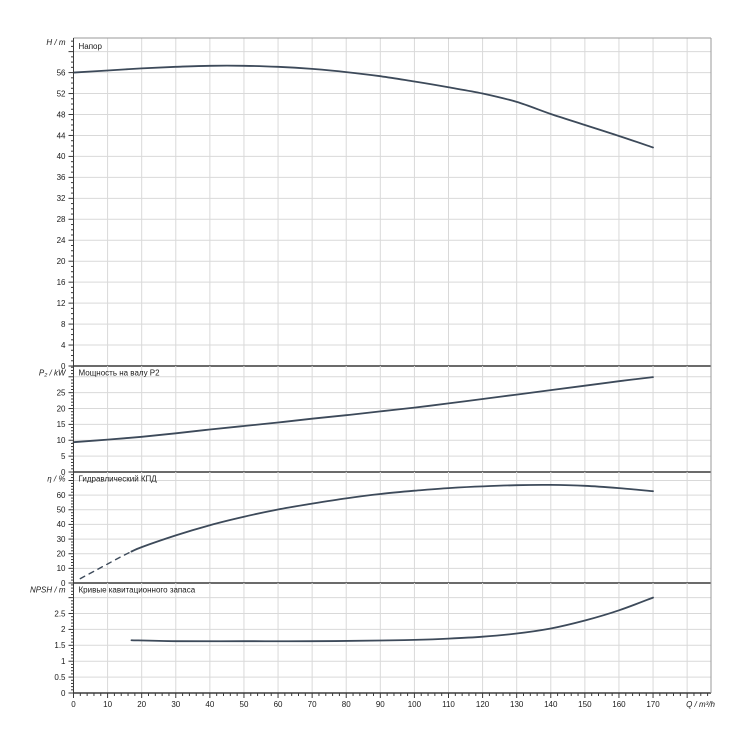 The image size is (750, 755). Describe the element at coordinates (61, 72) in the screenshot. I see `y-tick-label: 56` at that location.